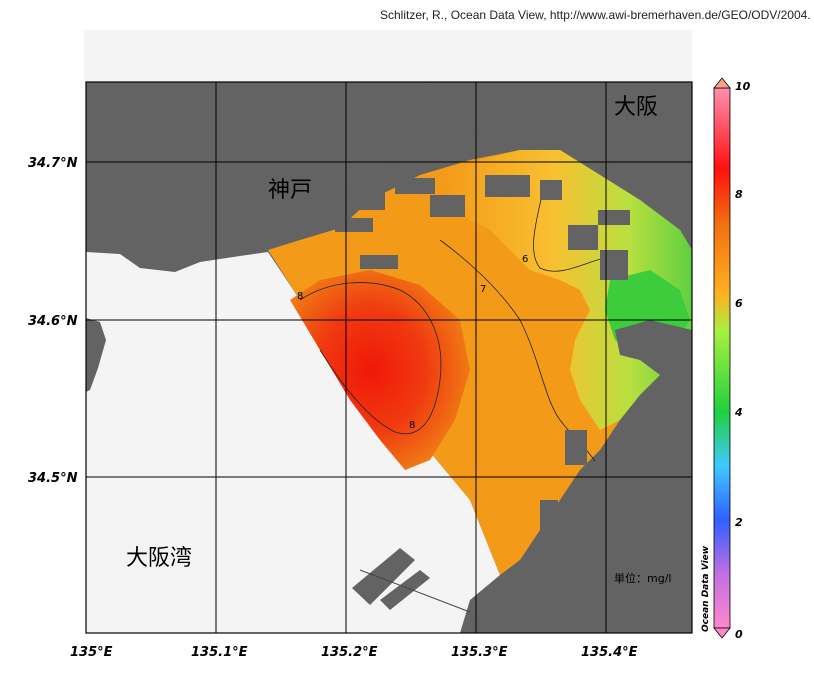 This screenshot has height=699, width=814. I want to click on colorbar-title: Ocean Data View, so click(706, 588).